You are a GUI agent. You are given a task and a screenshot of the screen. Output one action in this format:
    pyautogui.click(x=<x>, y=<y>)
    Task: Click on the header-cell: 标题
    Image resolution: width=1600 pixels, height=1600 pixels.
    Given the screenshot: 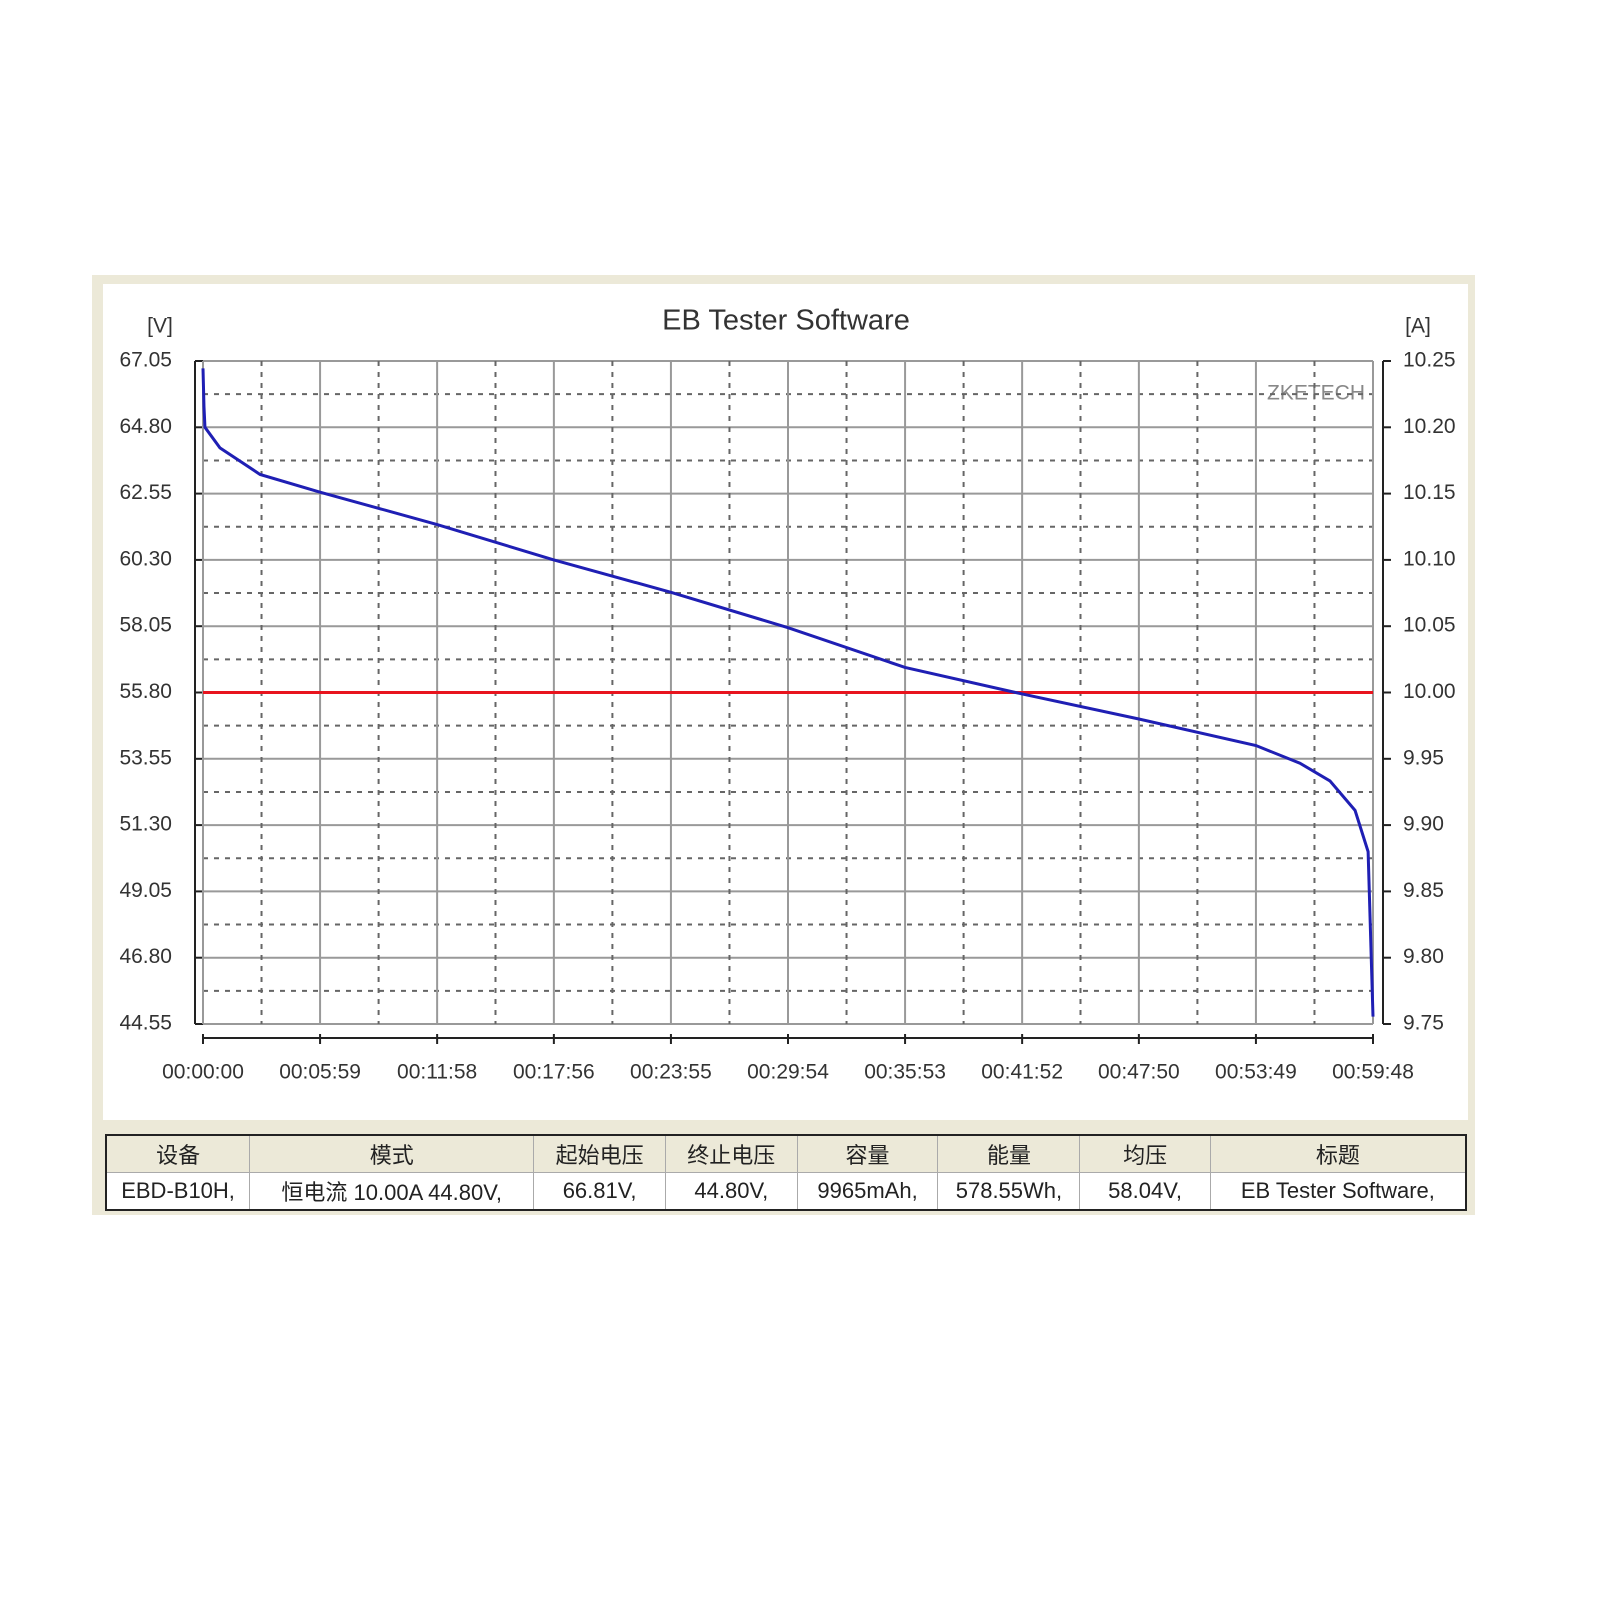 What is the action you would take?
    pyautogui.click(x=1338, y=1153)
    